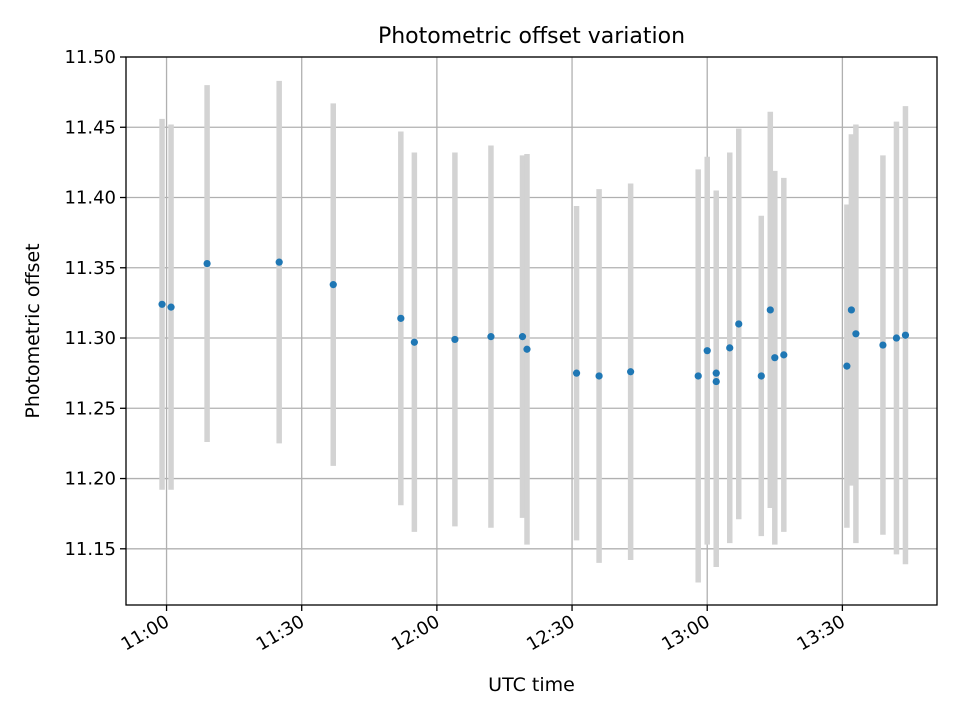 This screenshot has width=960, height=720. What do you see at coordinates (90, 479) in the screenshot?
I see `y-tick-label: 11.20` at bounding box center [90, 479].